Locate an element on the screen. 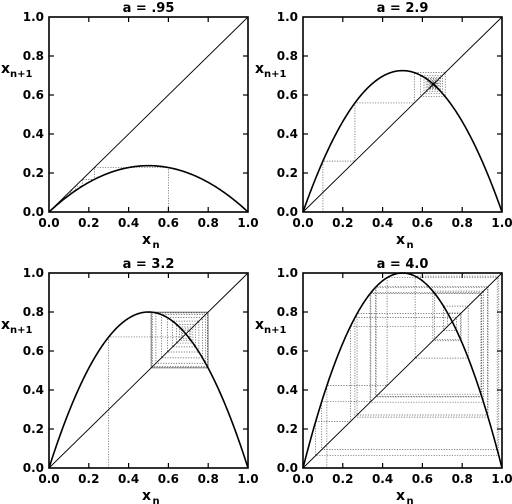 This screenshot has height=504, width=512. chart-title: a = 2.9 is located at coordinates (403, 8).